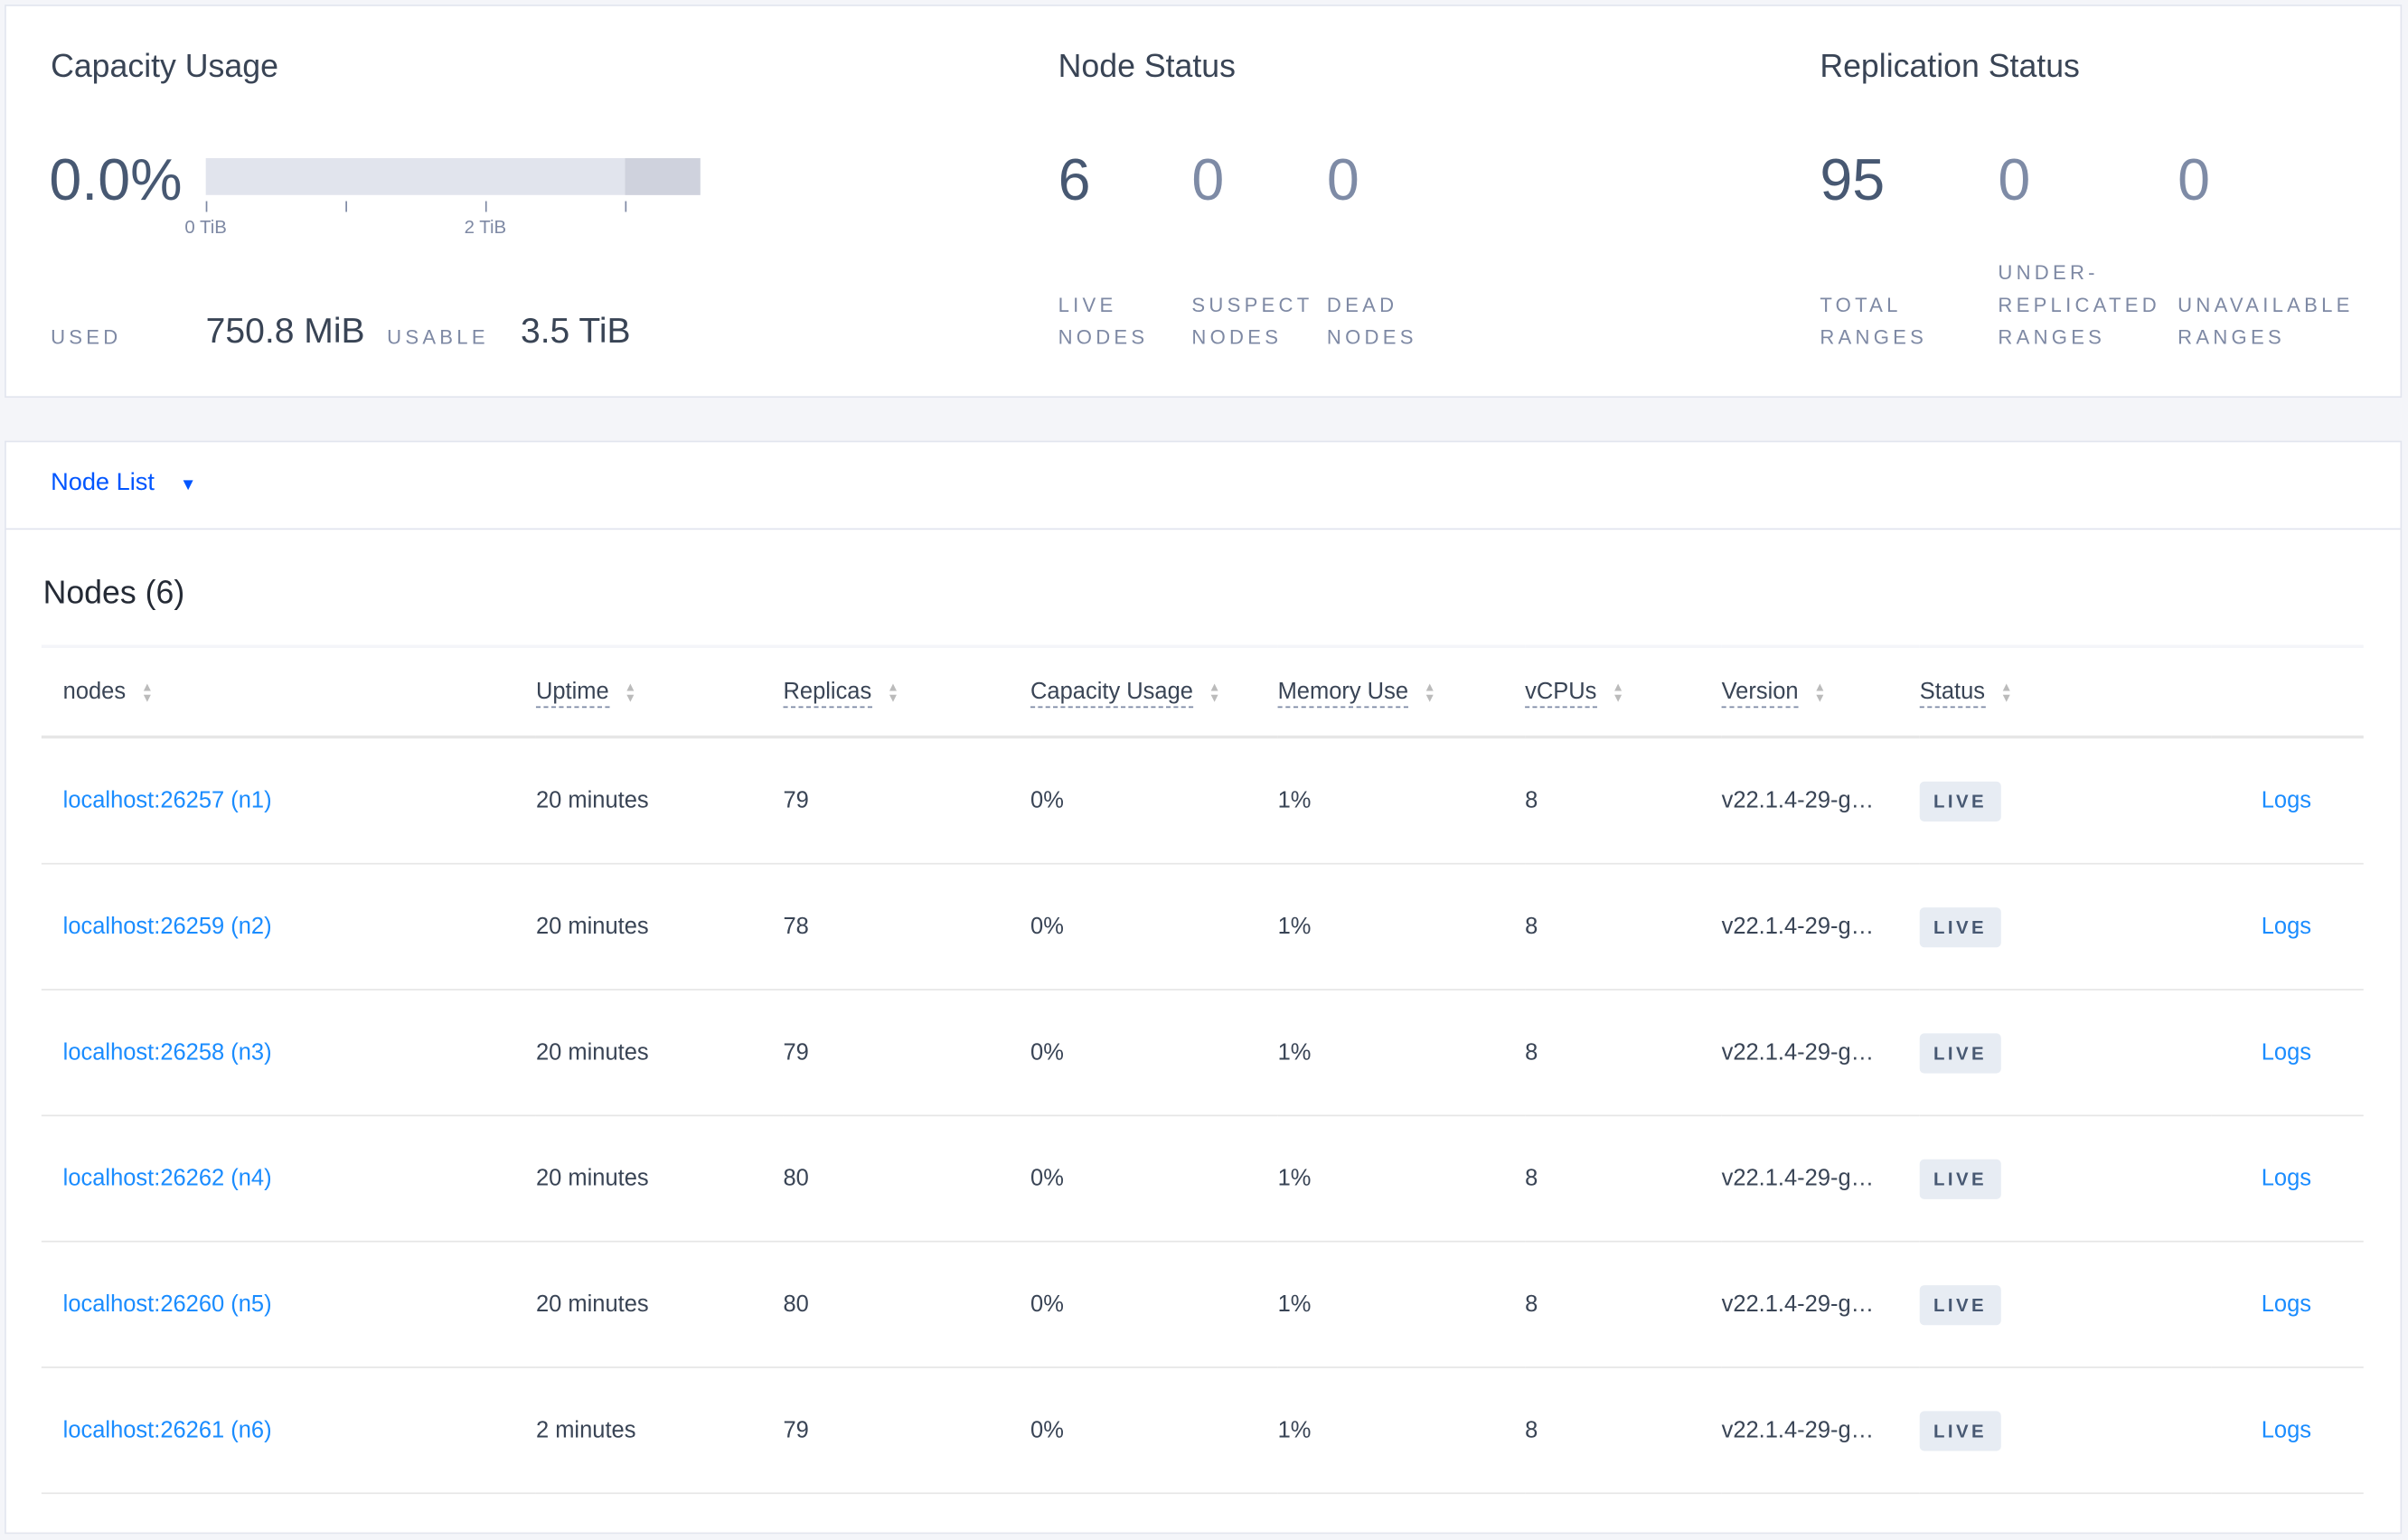  I want to click on view-selector: Node List ▼, so click(123, 484).